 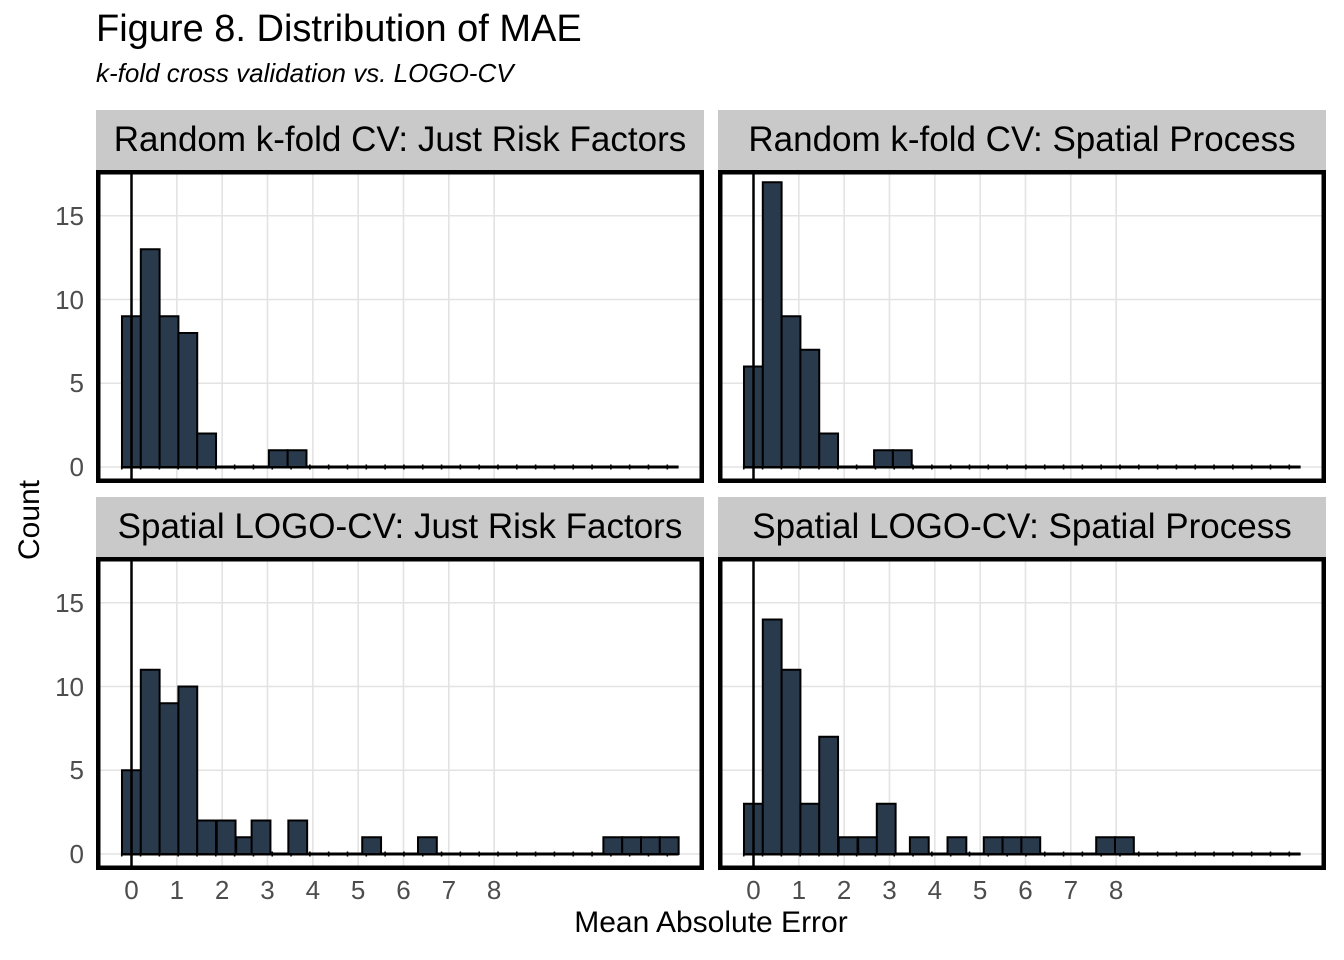 What do you see at coordinates (339, 29) in the screenshot?
I see `plot-title: Figure 8. Distribution of MAE` at bounding box center [339, 29].